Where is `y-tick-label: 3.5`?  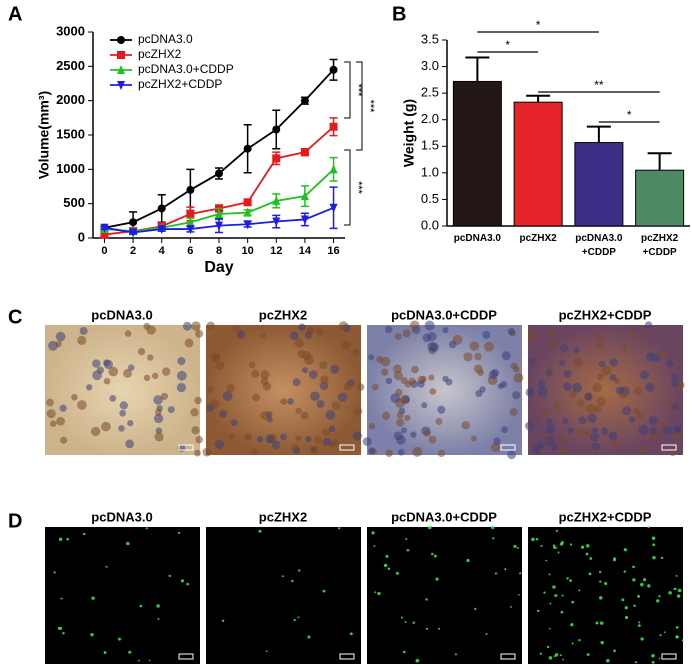 y-tick-label: 3.5 is located at coordinates (430, 38).